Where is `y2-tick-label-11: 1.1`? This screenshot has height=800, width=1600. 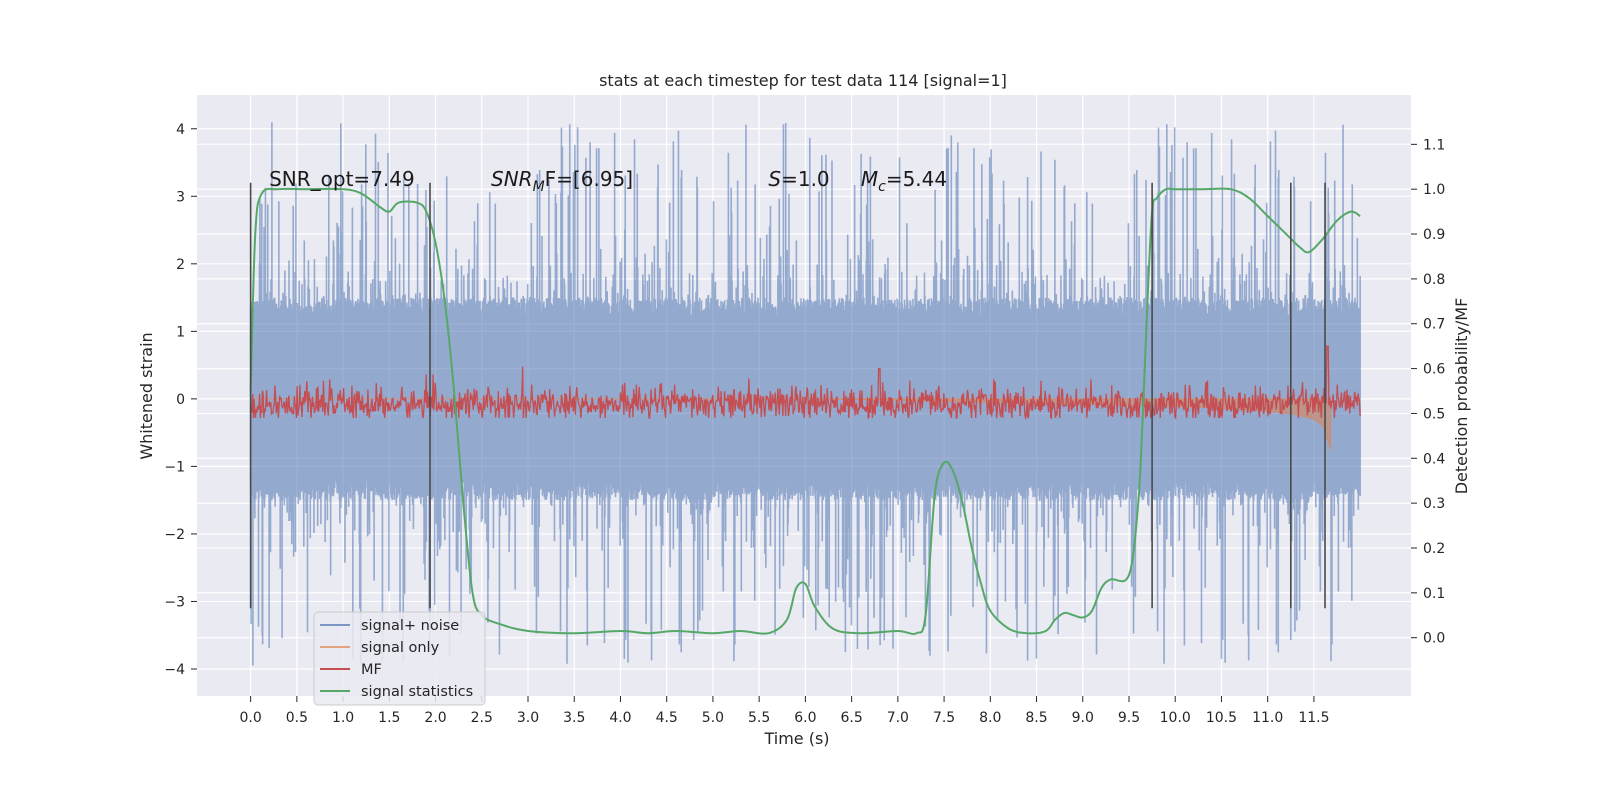
y2-tick-label-11: 1.1 is located at coordinates (1434, 145).